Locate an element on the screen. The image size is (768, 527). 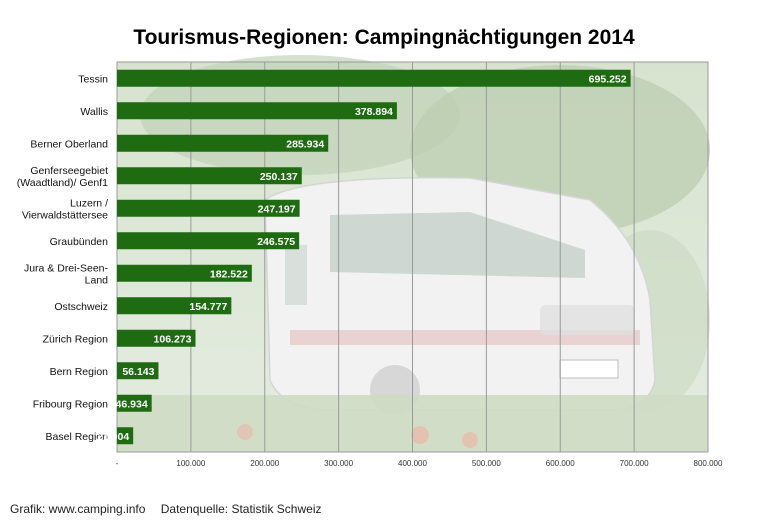
category-label: Berner Oberland is located at coordinates (69, 144).